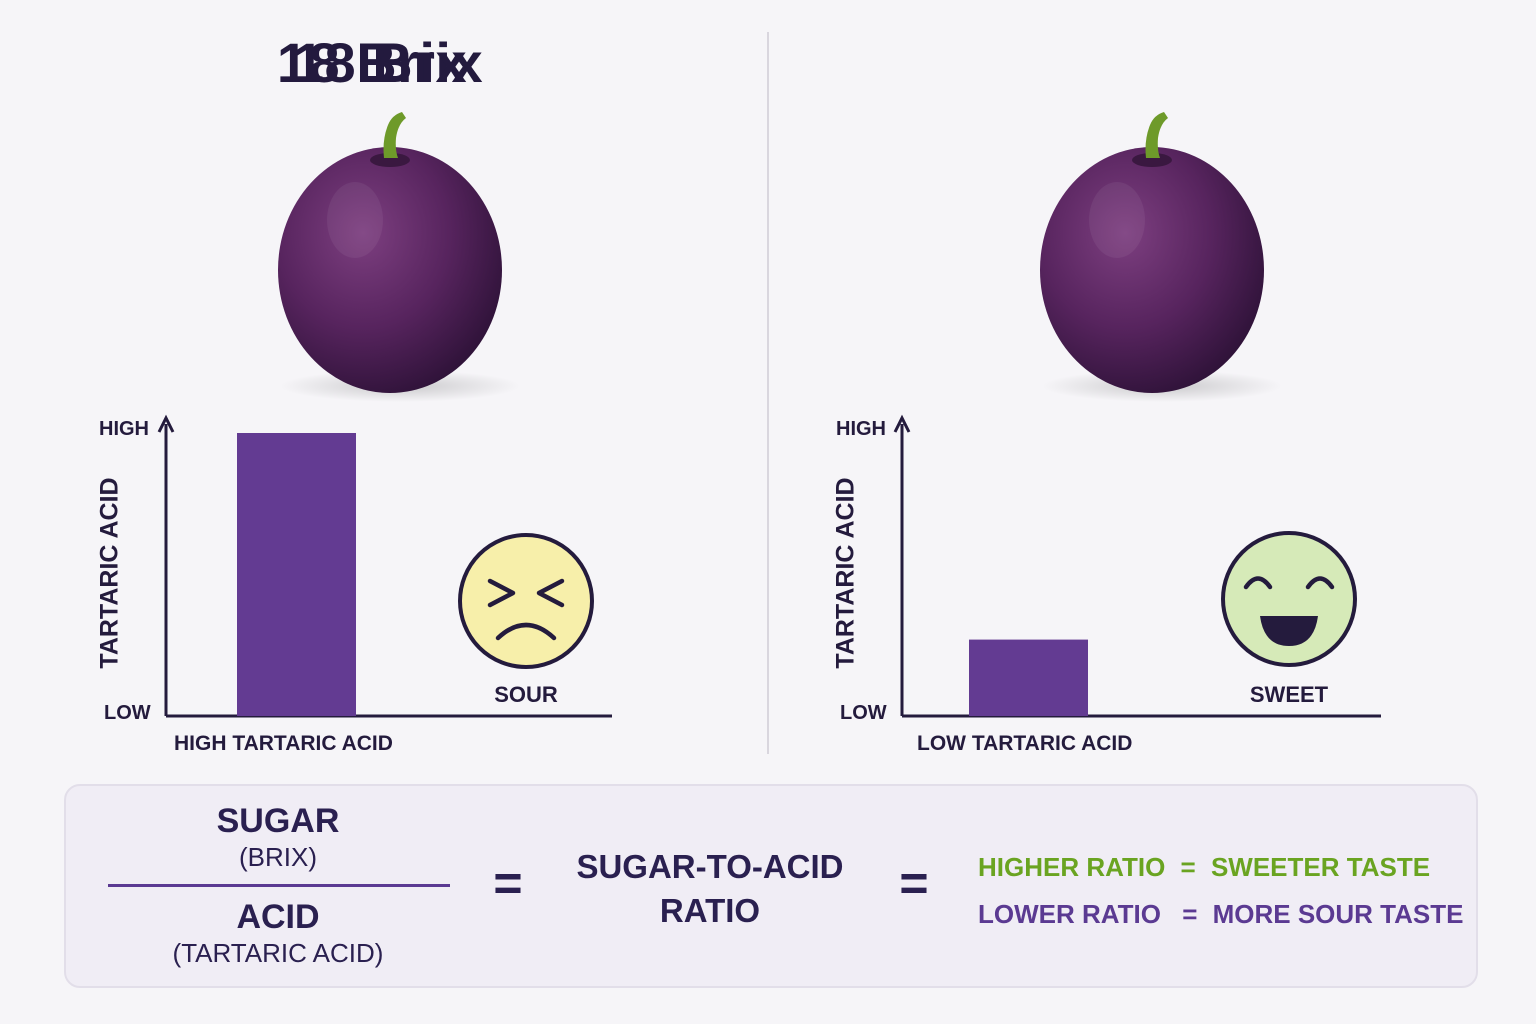 Image resolution: width=1536 pixels, height=1024 pixels. I want to click on numerator-brix: (BRIX), so click(278, 857).